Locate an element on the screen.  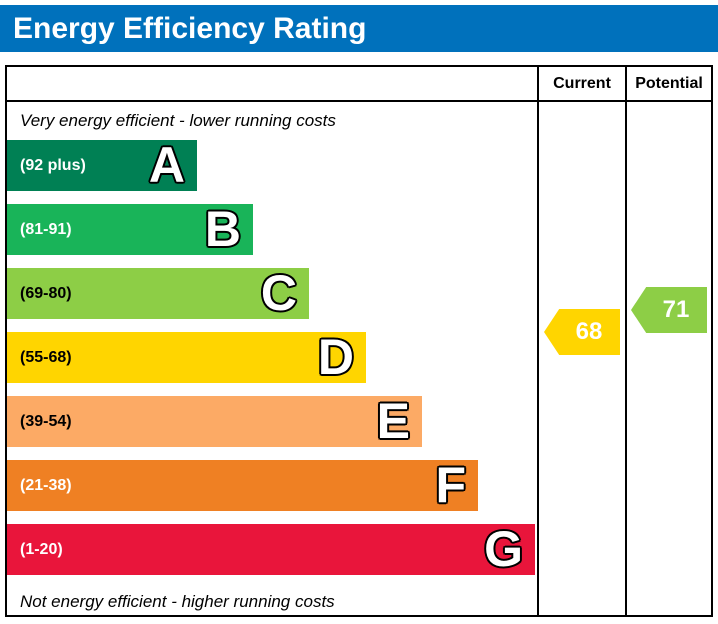
band-bar-d: (55-68) D is located at coordinates (186, 357).